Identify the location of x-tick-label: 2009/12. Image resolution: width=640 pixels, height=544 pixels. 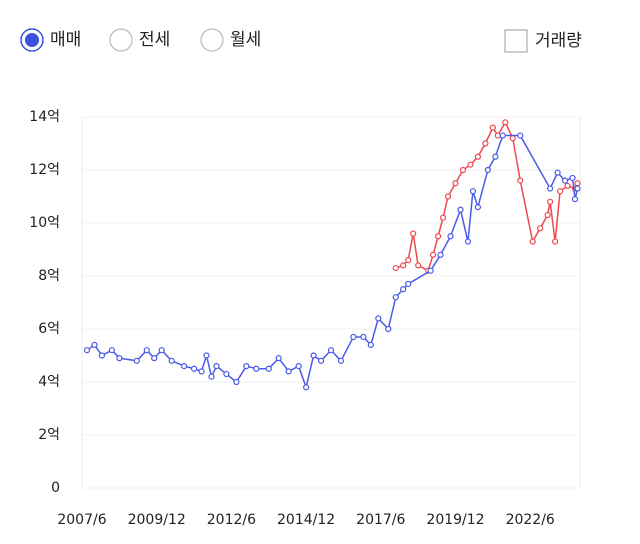
(157, 520).